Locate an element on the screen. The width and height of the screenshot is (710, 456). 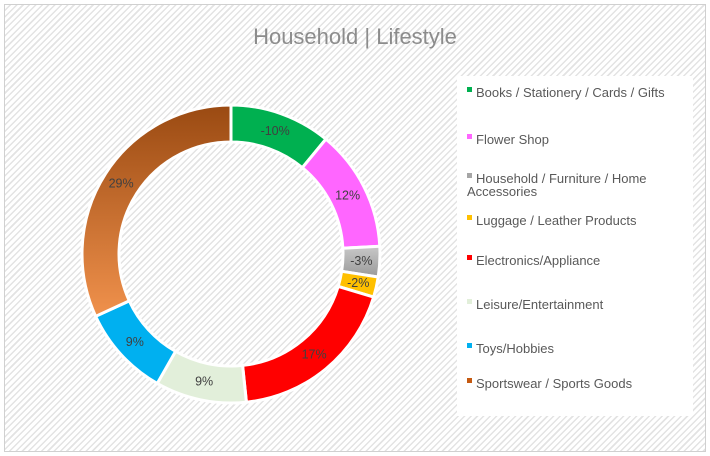
legend-item: Books / Stationery / Cards / Gifts is located at coordinates (578, 92).